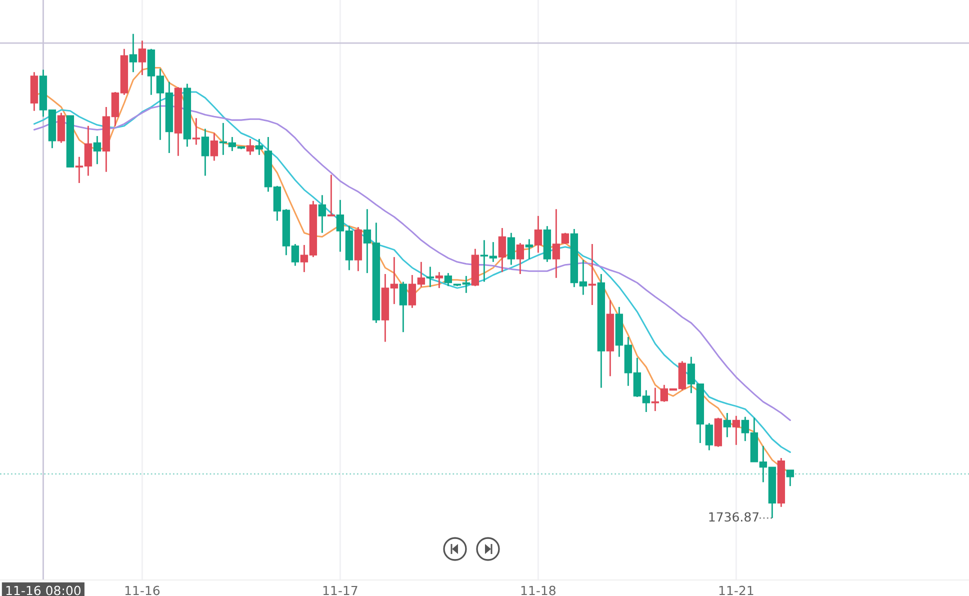 This screenshot has width=969, height=596. What do you see at coordinates (538, 591) in the screenshot?
I see `x-tick-label: 11-18` at bounding box center [538, 591].